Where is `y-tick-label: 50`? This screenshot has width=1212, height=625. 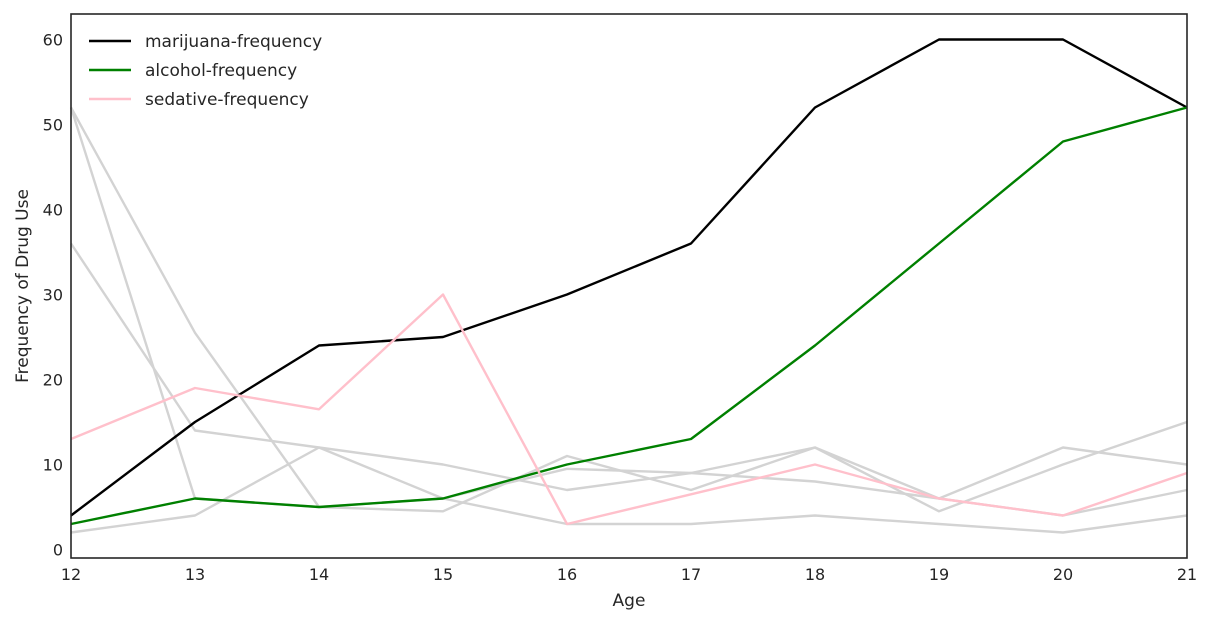 y-tick-label: 50 is located at coordinates (53, 125).